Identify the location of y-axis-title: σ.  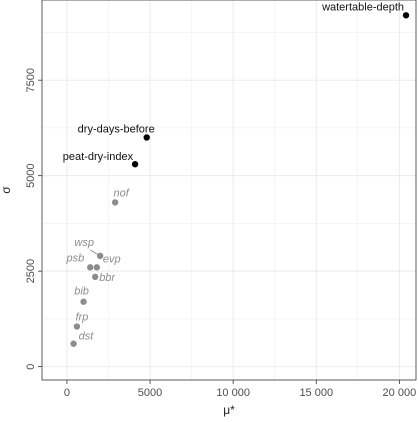
(6, 190).